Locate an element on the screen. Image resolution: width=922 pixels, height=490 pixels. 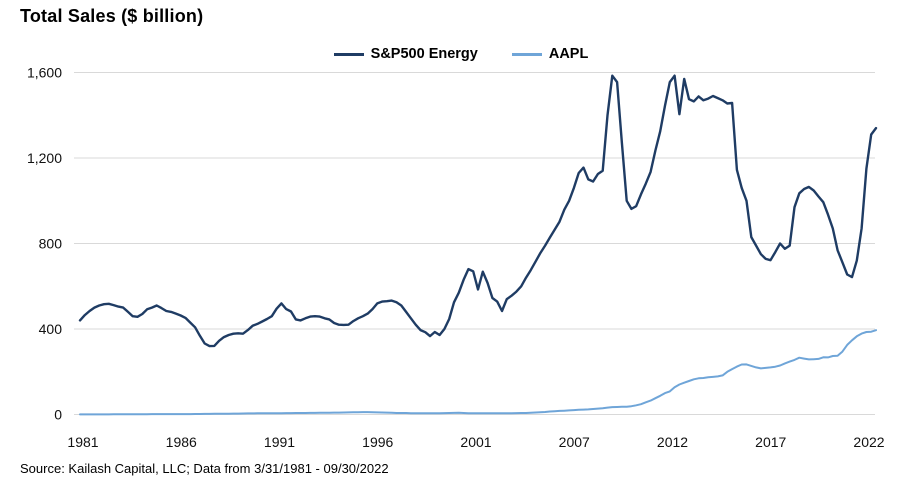
y-axis-labels: 0 400 800 1,200 1,600 is located at coordinates (44, 244).